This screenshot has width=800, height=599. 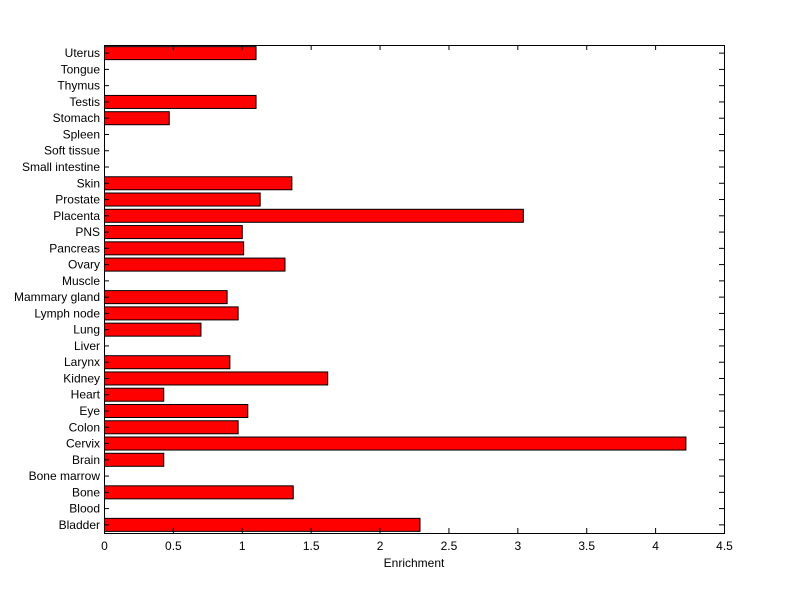 I want to click on x-tick-label: 3.5, so click(x=586, y=546).